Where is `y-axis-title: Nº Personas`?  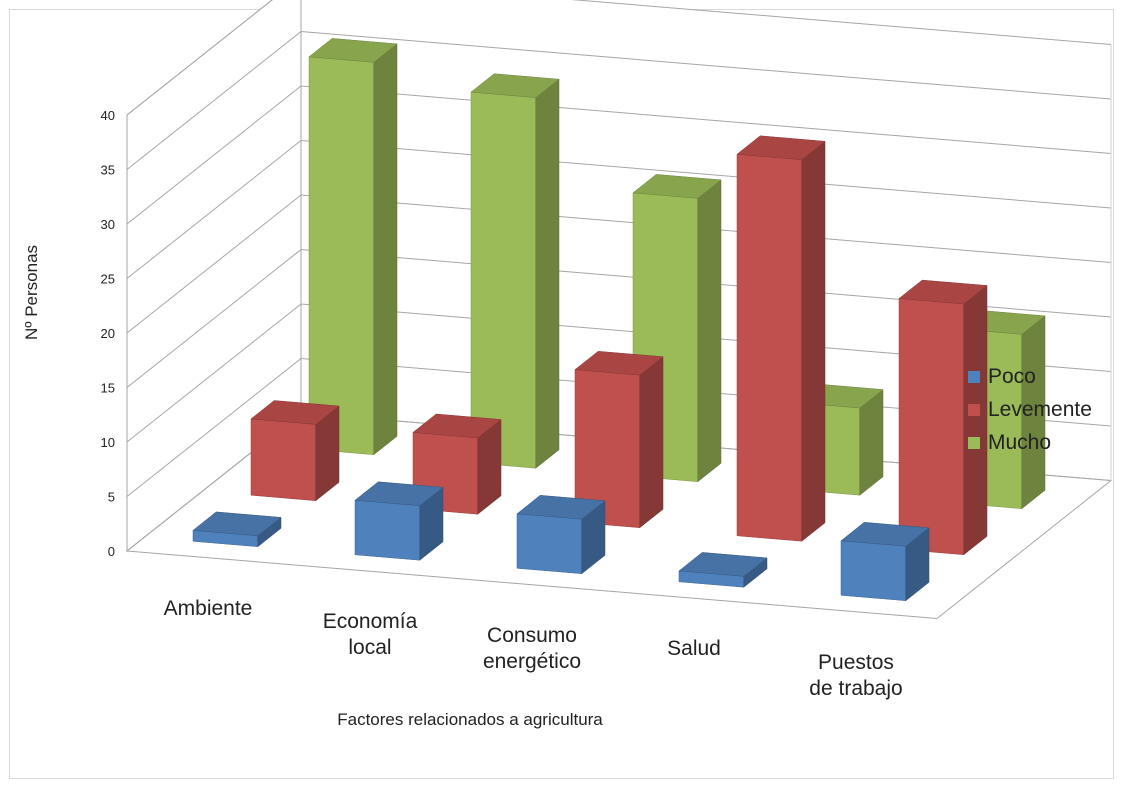
y-axis-title: Nº Personas is located at coordinates (31, 292).